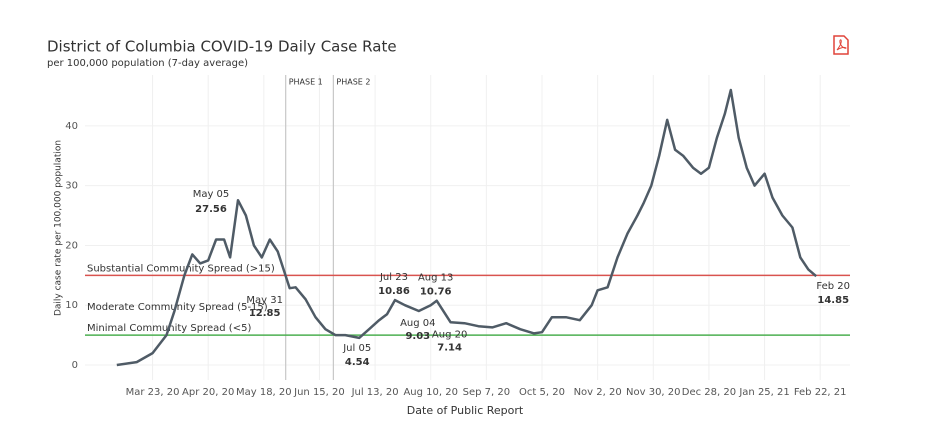 The image size is (945, 427). I want to click on annotation-value: 27.56, so click(211, 209).